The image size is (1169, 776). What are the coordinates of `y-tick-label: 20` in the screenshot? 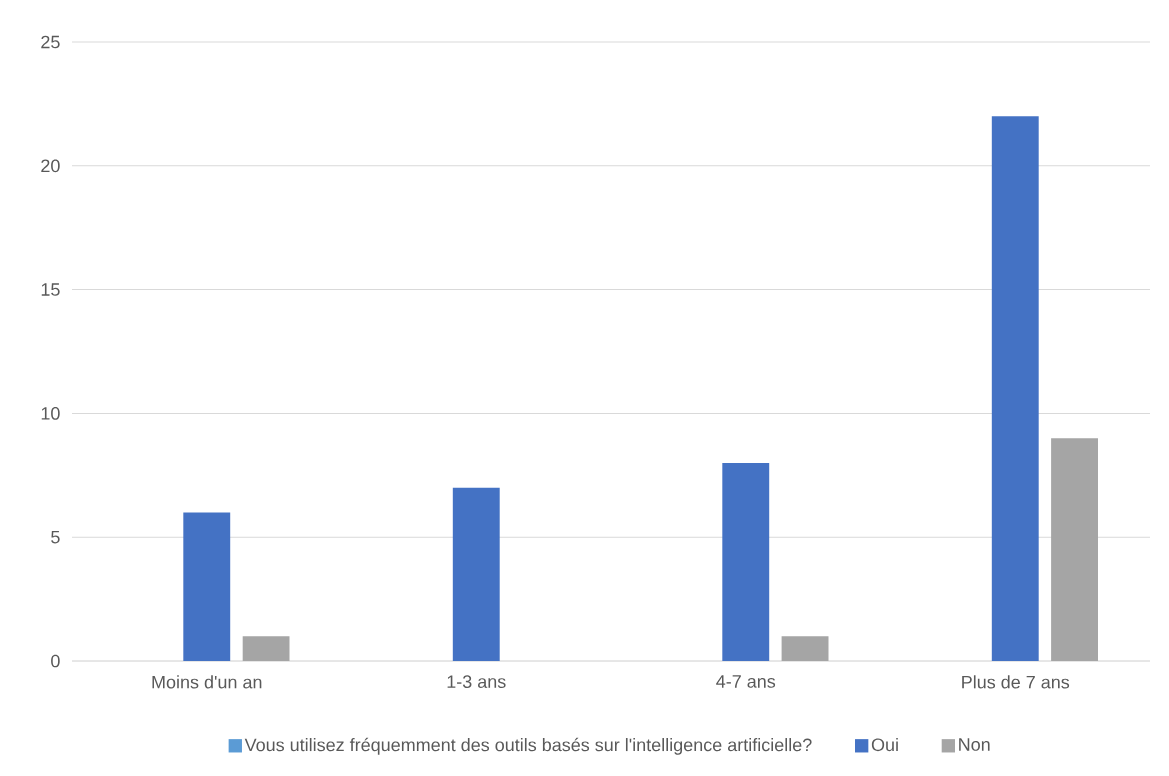 It's located at (50, 166).